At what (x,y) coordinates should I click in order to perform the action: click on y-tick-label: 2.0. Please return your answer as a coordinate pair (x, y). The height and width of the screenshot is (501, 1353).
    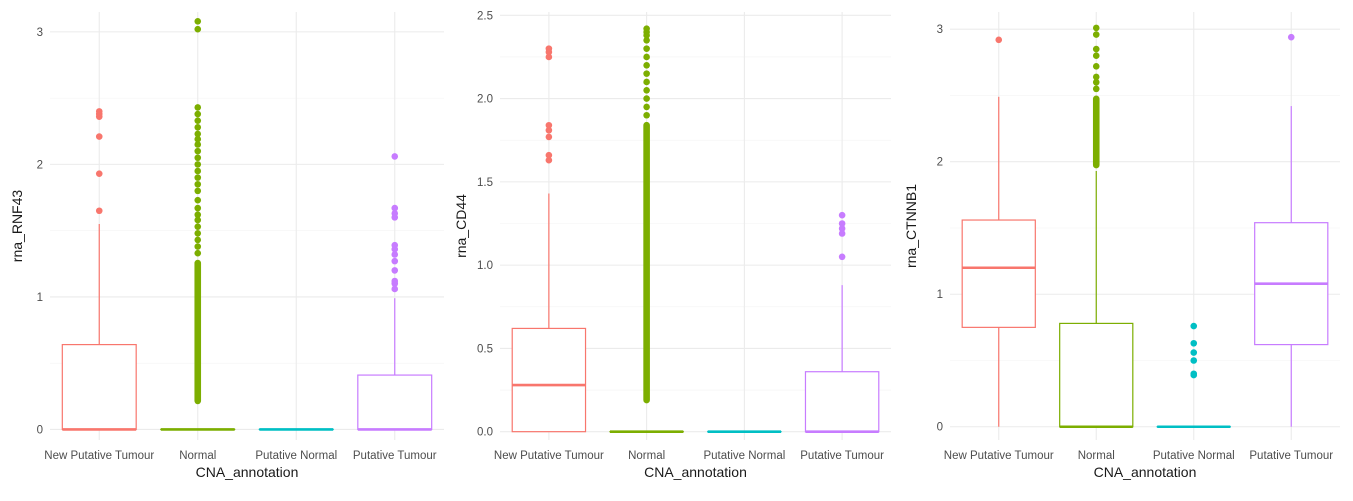
    Looking at the image, I should click on (485, 100).